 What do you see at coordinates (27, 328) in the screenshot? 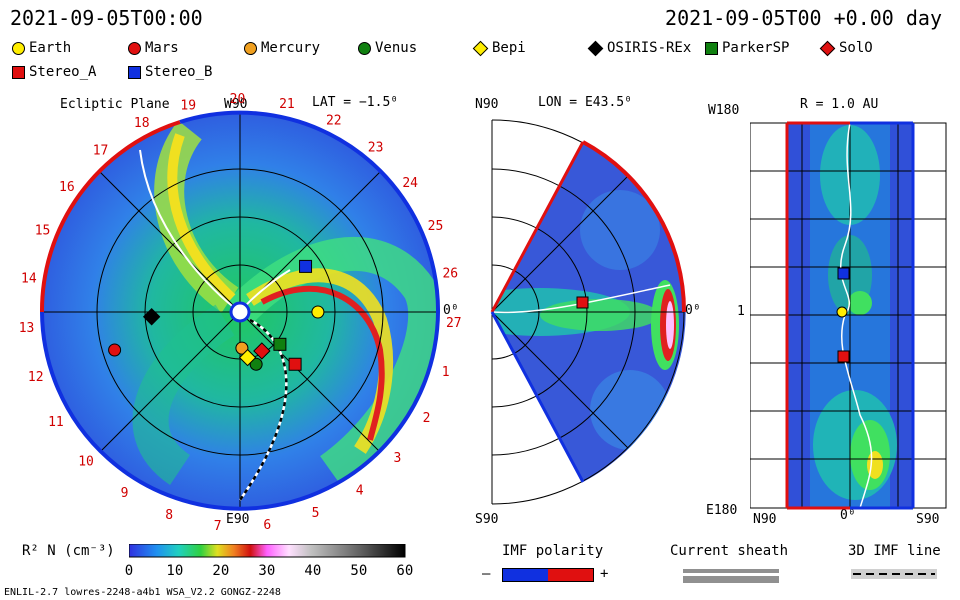
I see `carrington-tick-label: 13` at bounding box center [27, 328].